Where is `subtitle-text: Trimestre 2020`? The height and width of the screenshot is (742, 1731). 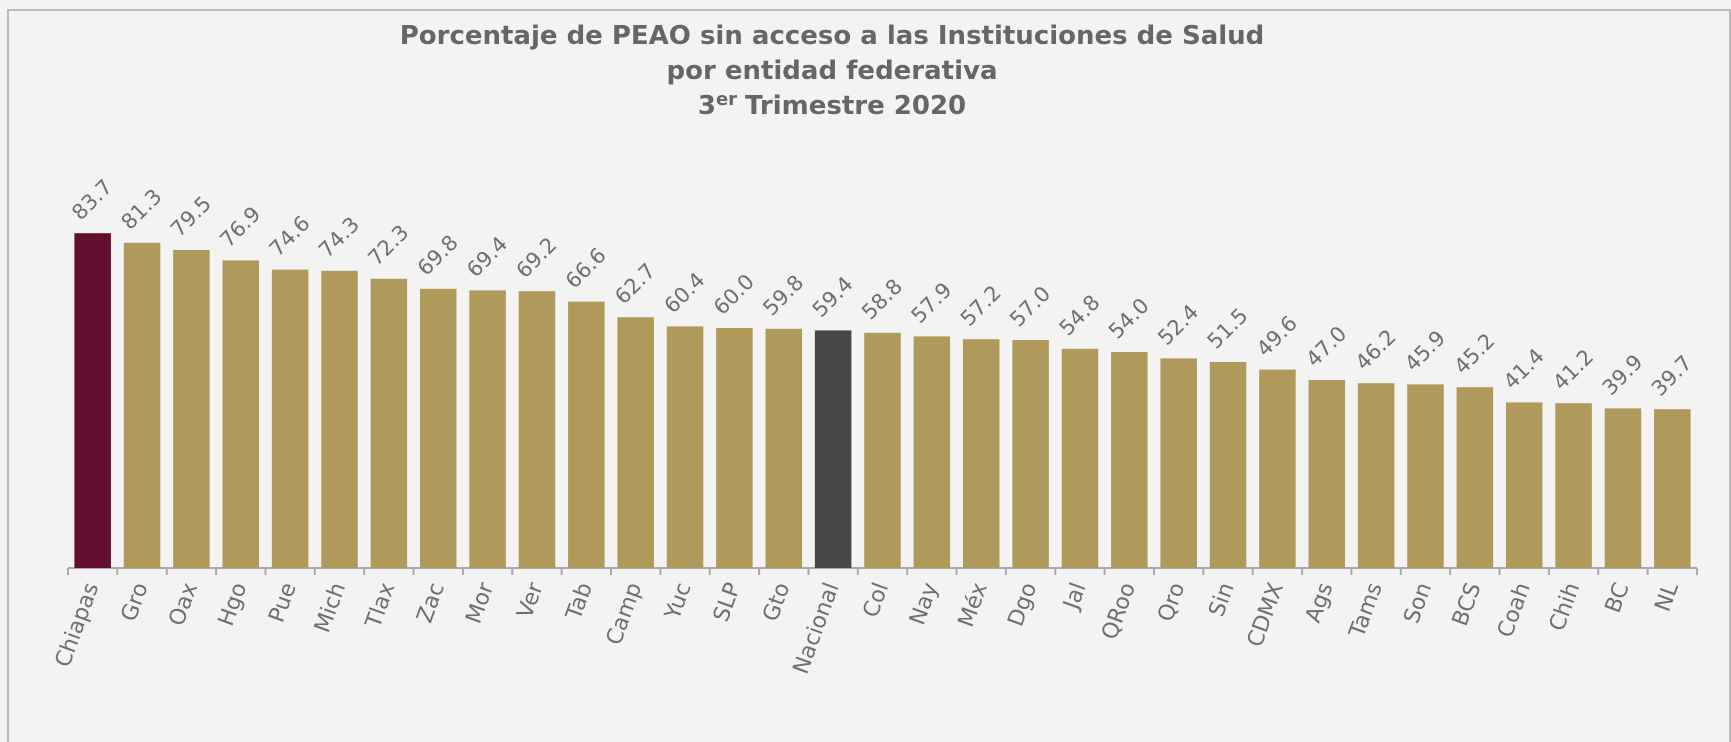 subtitle-text: Trimestre 2020 is located at coordinates (855, 106).